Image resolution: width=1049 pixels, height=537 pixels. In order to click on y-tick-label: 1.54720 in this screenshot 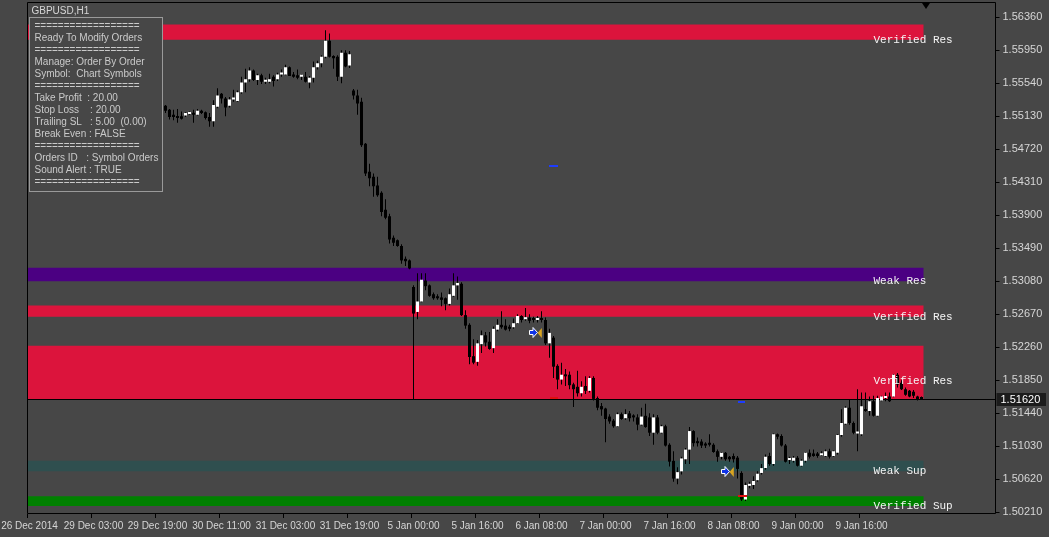, I will do `click(1022, 148)`.